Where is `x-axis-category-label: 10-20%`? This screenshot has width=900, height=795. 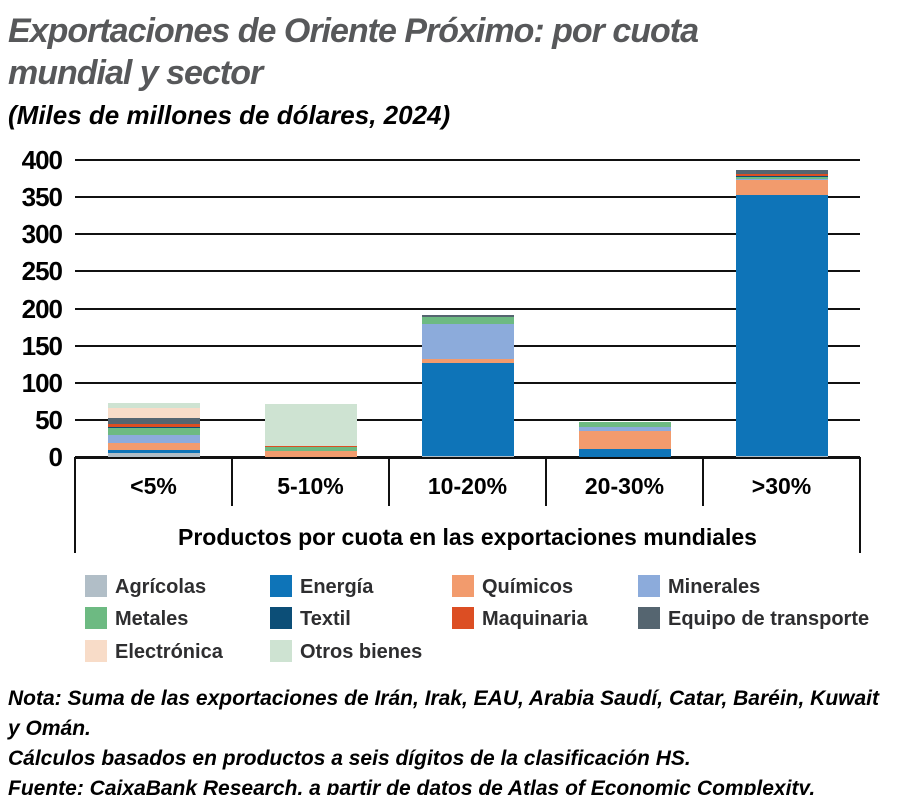
x-axis-category-label: 10-20% is located at coordinates (467, 486).